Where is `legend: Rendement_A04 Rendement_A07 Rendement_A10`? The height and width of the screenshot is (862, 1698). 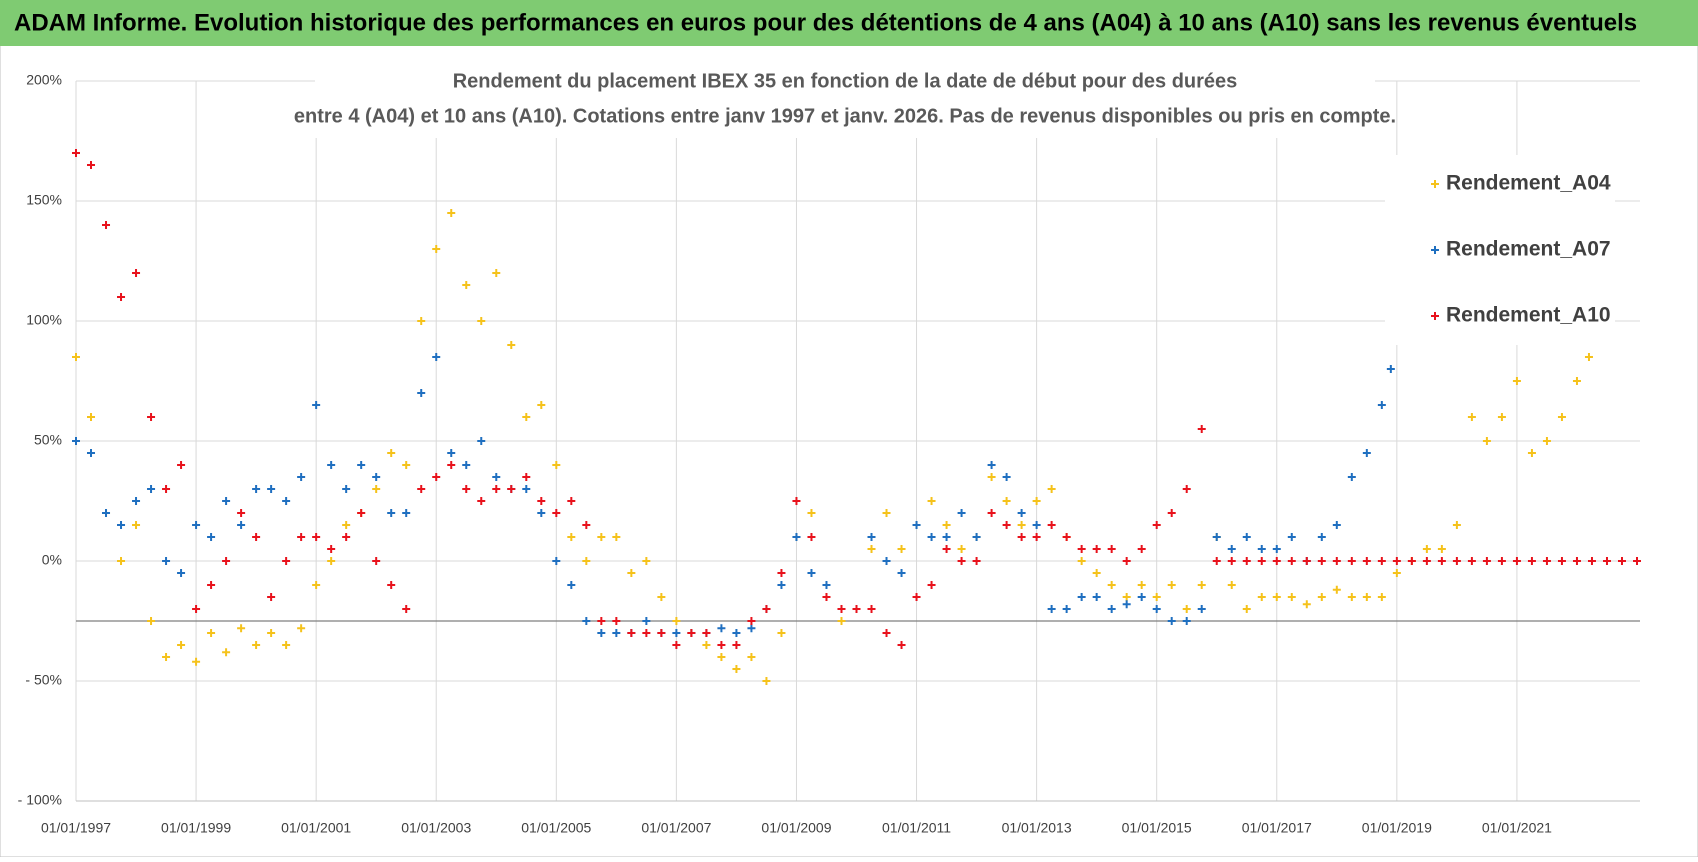 legend: Rendement_A04 Rendement_A07 Rendement_A10 is located at coordinates (1500, 250).